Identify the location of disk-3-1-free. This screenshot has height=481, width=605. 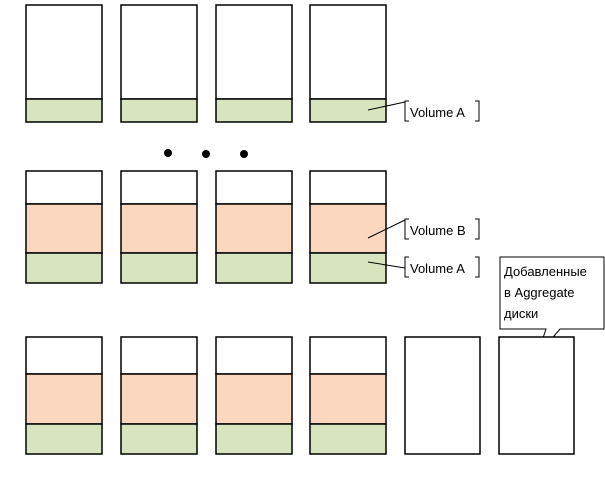
(64, 355).